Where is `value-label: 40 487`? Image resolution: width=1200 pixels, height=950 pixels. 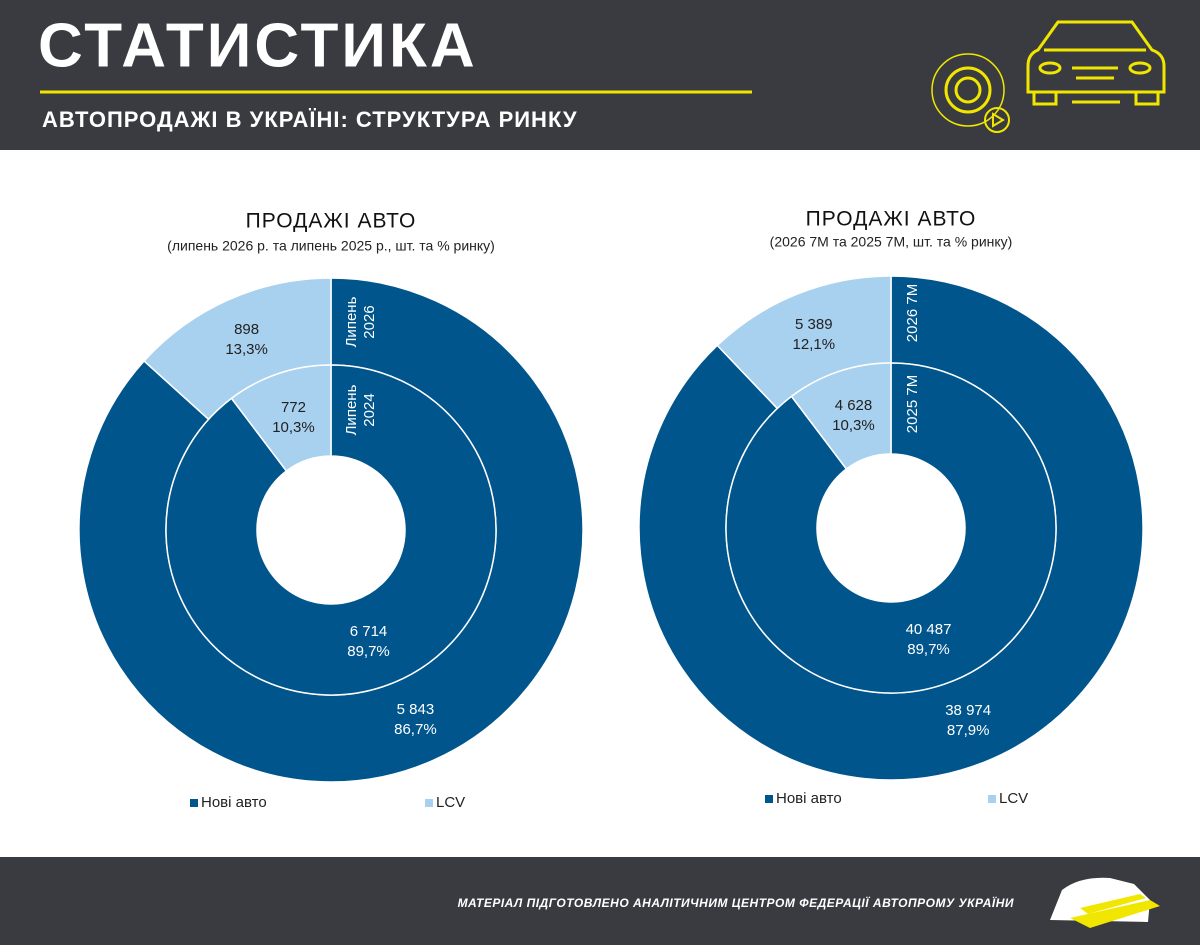 value-label: 40 487 is located at coordinates (929, 629).